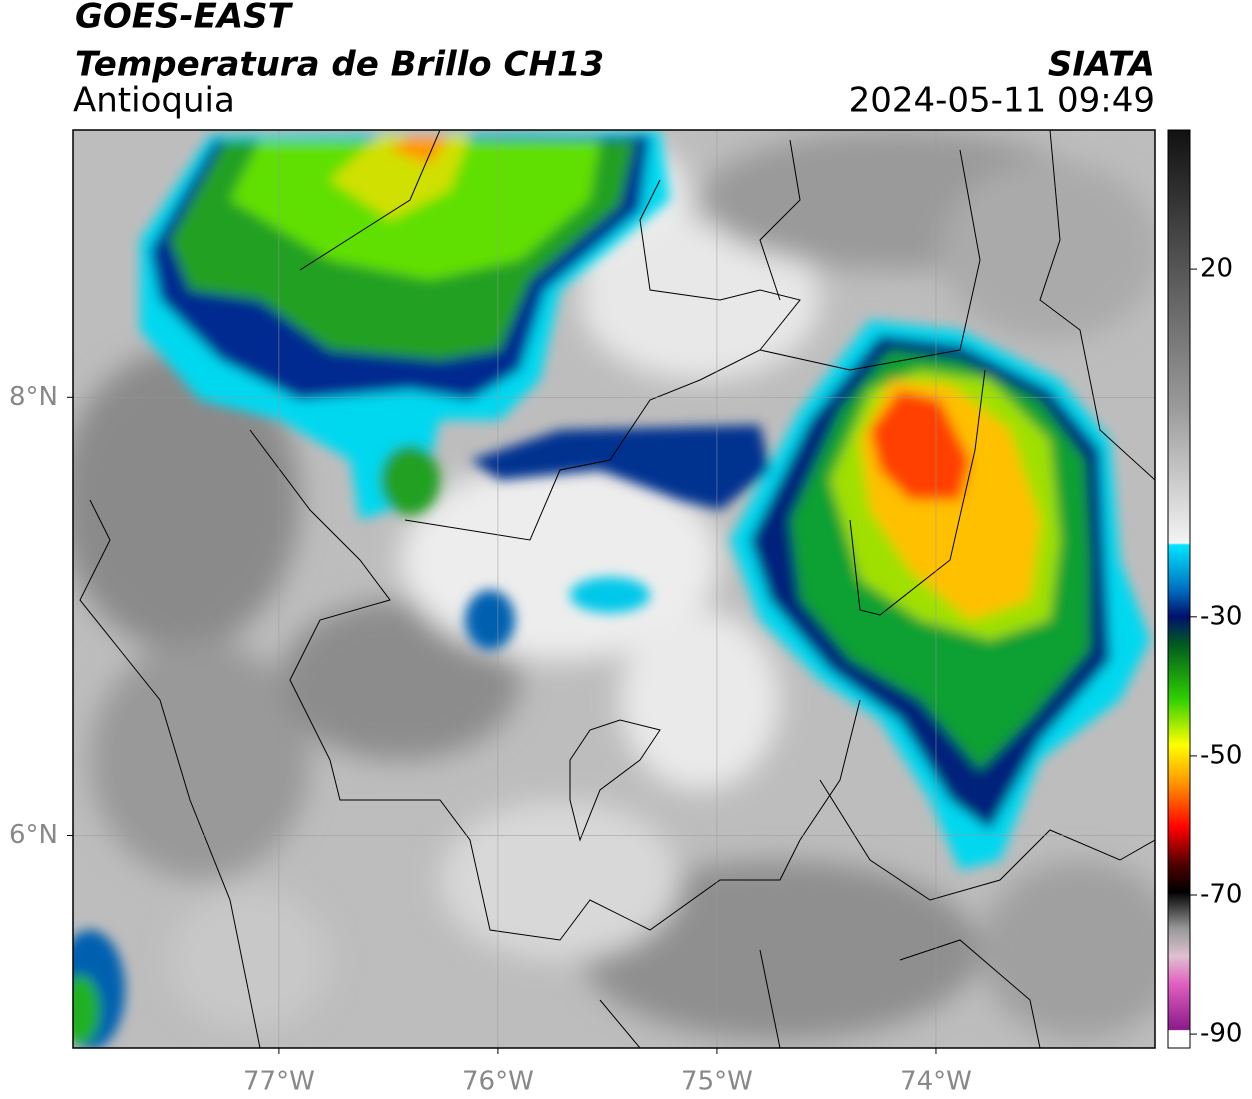  Describe the element at coordinates (184, 18) in the screenshot. I see `title: GOES-EAST` at that location.